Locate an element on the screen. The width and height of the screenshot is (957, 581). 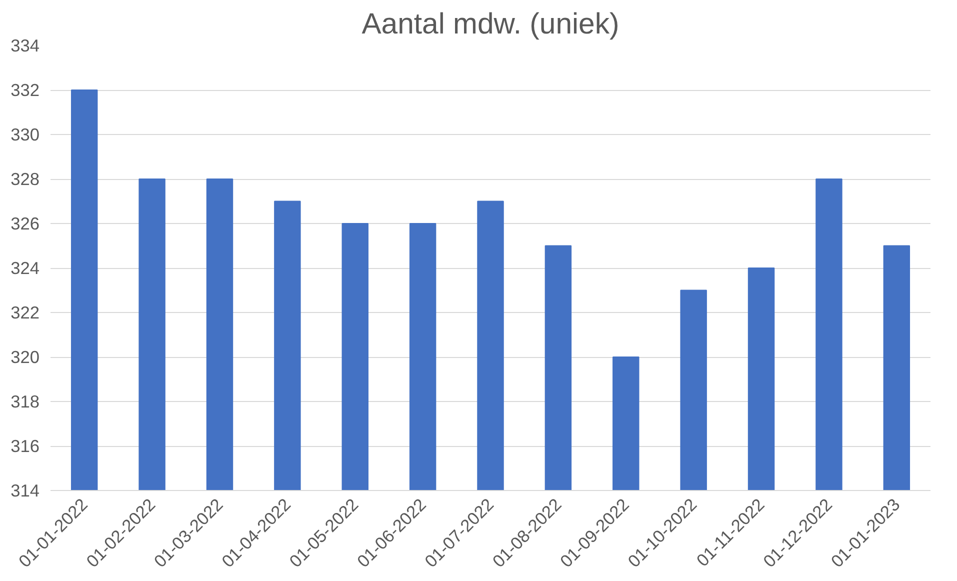
y-tick-label: 318 is located at coordinates (25, 402).